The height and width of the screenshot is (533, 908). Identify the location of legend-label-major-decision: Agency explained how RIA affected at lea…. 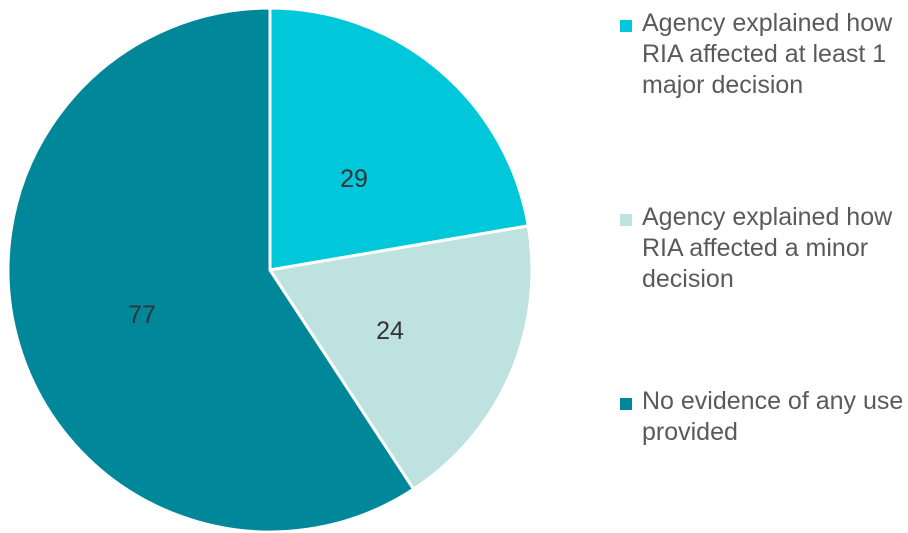
(767, 54).